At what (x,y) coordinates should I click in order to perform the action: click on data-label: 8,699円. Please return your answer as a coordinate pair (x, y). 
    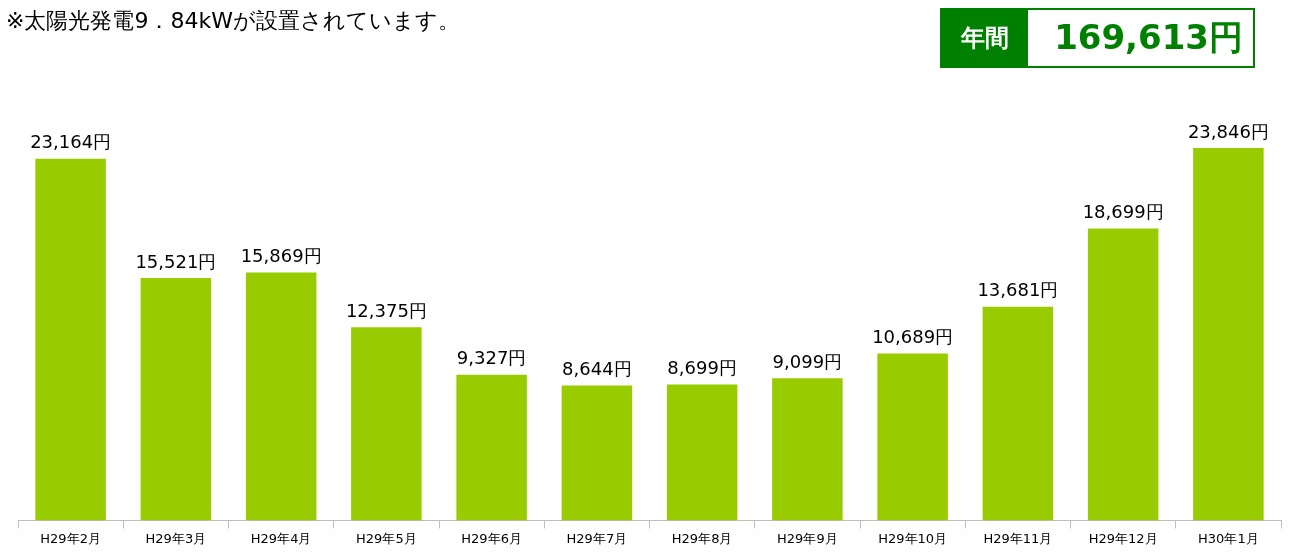
    Looking at the image, I should click on (702, 368).